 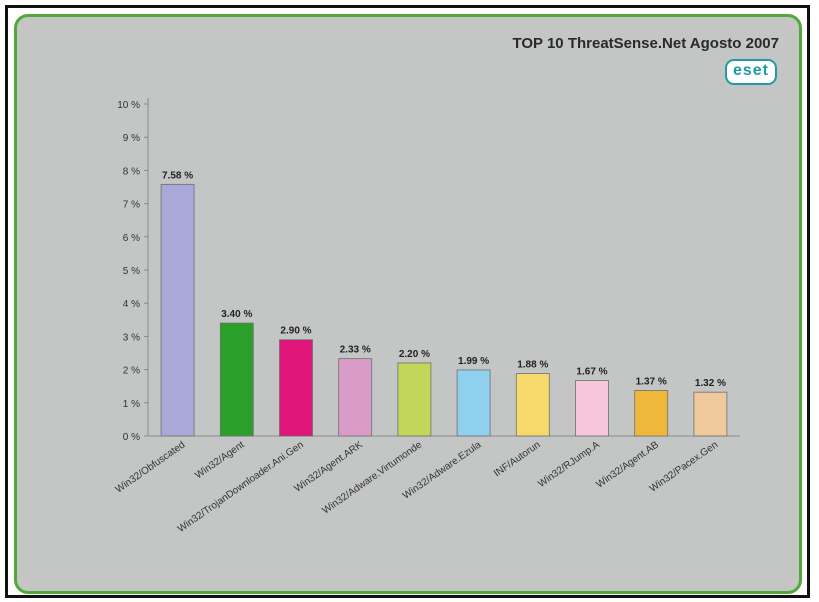 I want to click on y-tick-label: 6 %, so click(x=131, y=238).